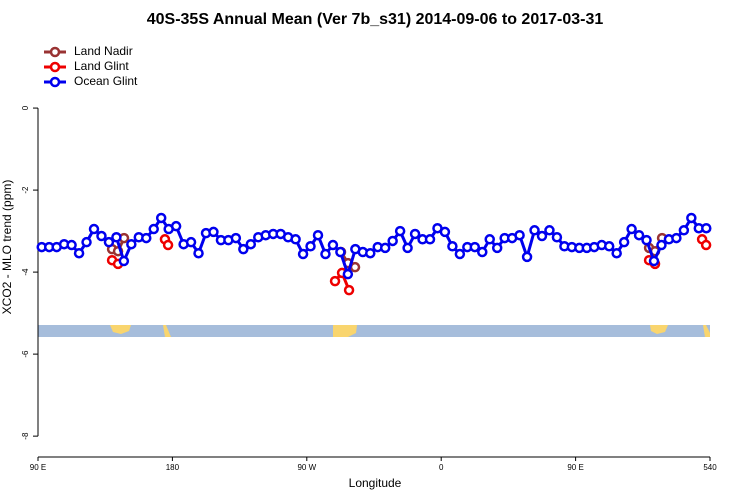 Image resolution: width=750 pixels, height=500 pixels. Describe the element at coordinates (25, 107) in the screenshot. I see `y-tick-label: 0` at that location.